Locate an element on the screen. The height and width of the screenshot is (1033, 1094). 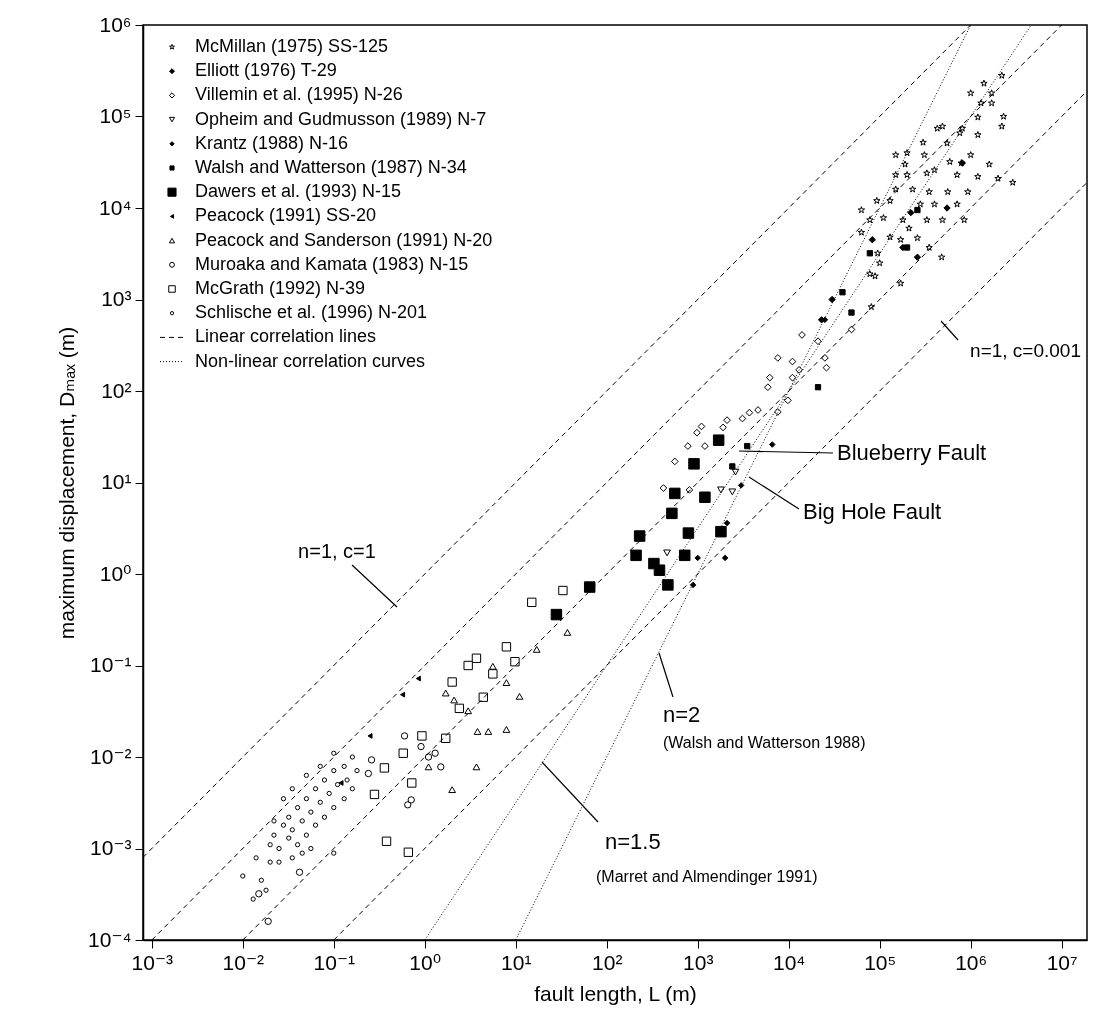
annotation: (Walsh and Watterson 1988) is located at coordinates (764, 742).